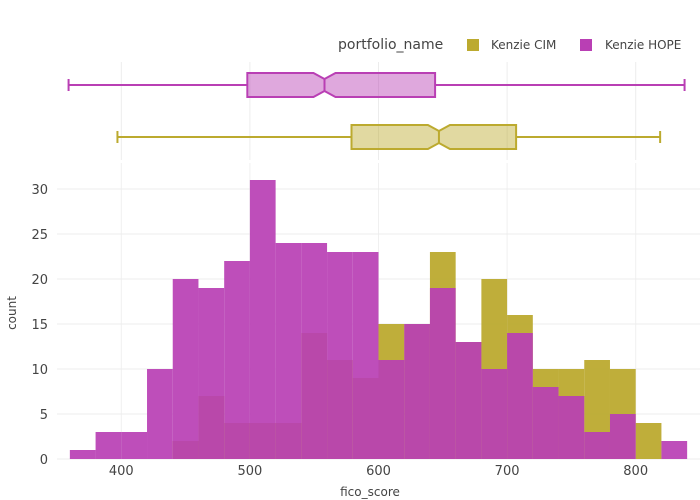 The image size is (700, 500). I want to click on y-axis-title: count, so click(12, 313).